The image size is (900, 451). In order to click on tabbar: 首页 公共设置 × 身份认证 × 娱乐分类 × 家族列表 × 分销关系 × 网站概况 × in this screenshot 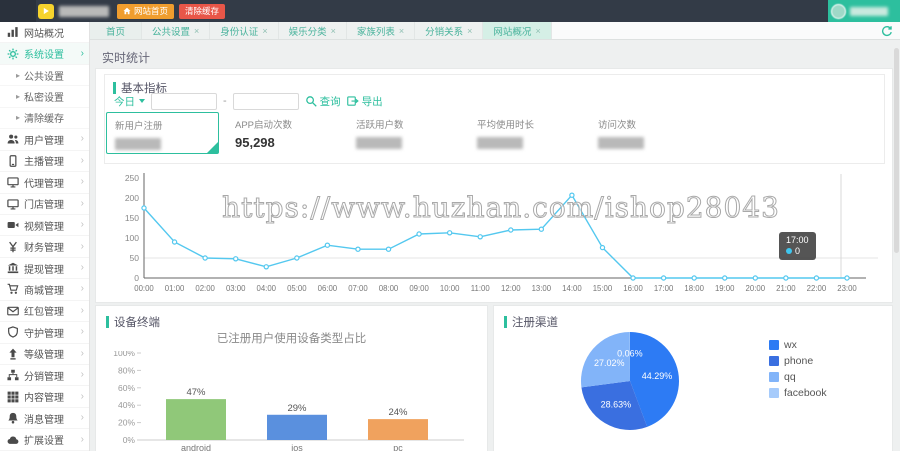, I will do `click(495, 31)`.